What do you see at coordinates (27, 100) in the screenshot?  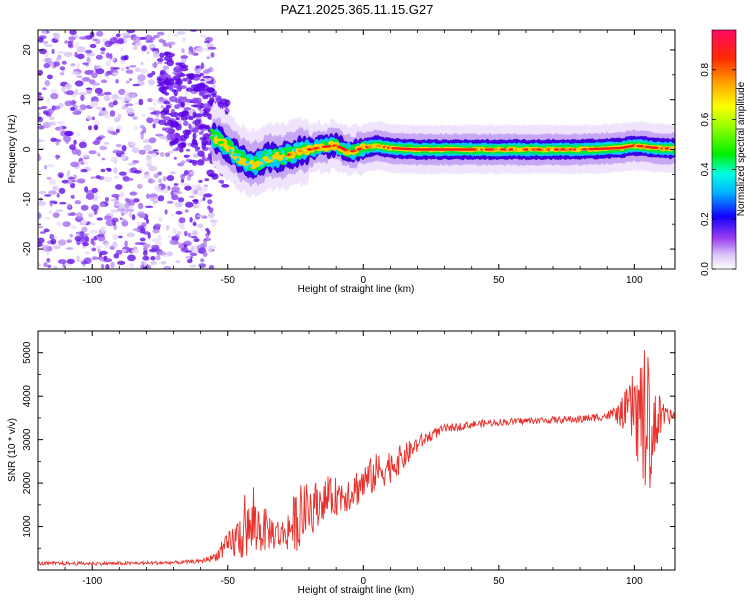 I see `spectrogram-y-tick-label: 10` at bounding box center [27, 100].